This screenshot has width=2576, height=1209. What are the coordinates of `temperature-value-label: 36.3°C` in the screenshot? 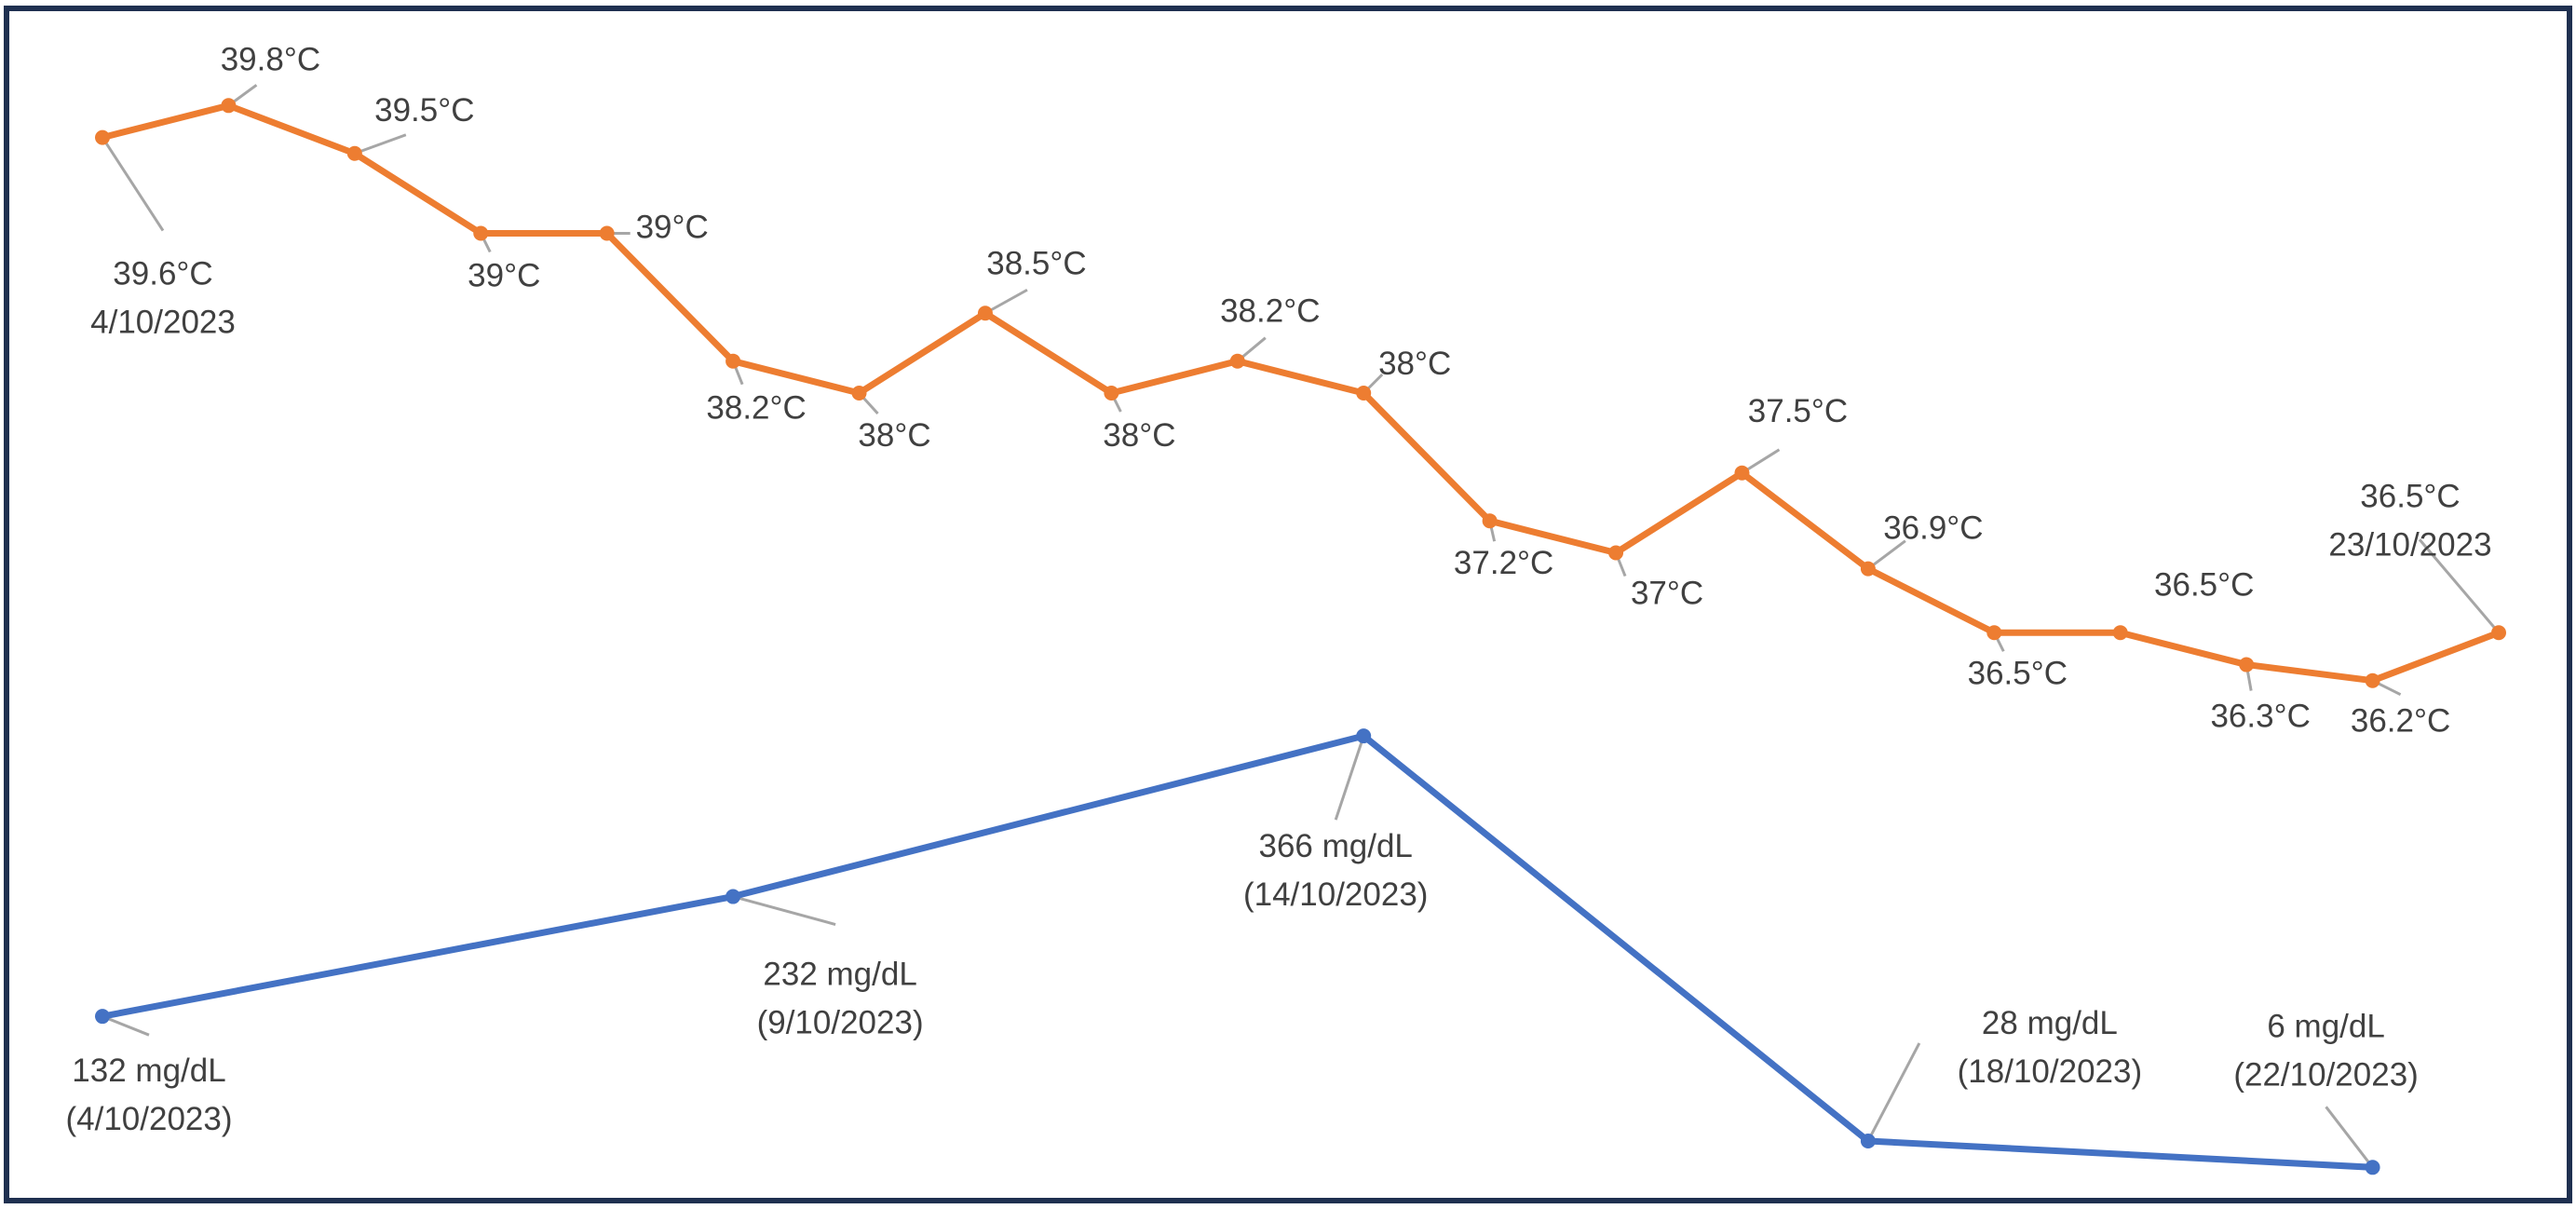 It's located at (2260, 717).